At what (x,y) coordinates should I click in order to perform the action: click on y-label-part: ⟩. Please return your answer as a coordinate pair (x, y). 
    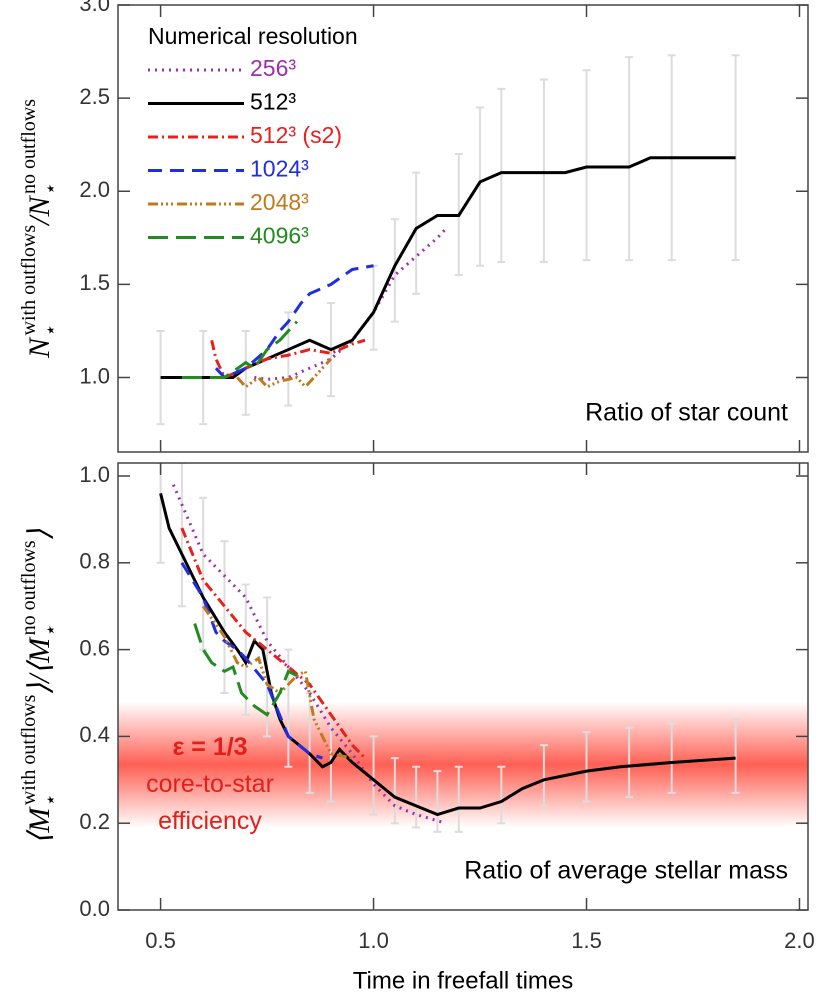
    Looking at the image, I should click on (39, 534).